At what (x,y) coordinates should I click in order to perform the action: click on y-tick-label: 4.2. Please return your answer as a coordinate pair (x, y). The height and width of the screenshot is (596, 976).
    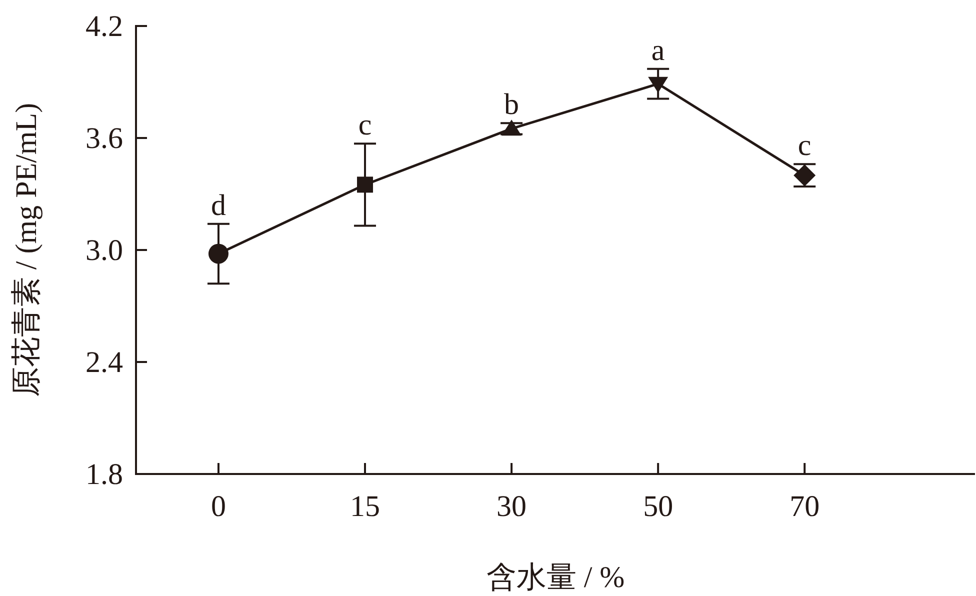
    Looking at the image, I should click on (104, 26).